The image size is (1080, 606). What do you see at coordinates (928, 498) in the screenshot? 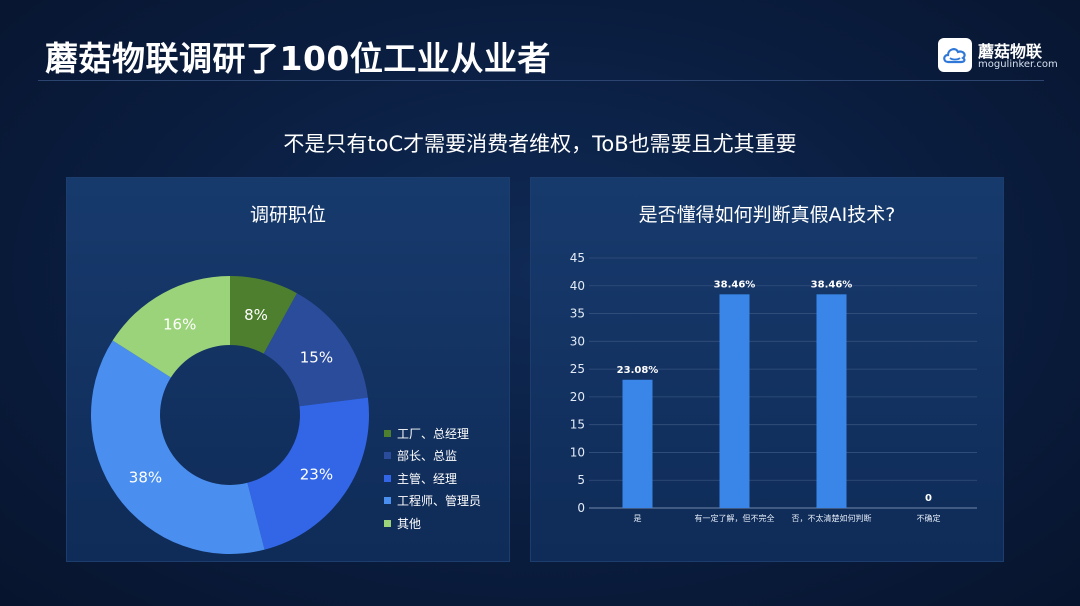
I see `bar-value-label: 0` at bounding box center [928, 498].